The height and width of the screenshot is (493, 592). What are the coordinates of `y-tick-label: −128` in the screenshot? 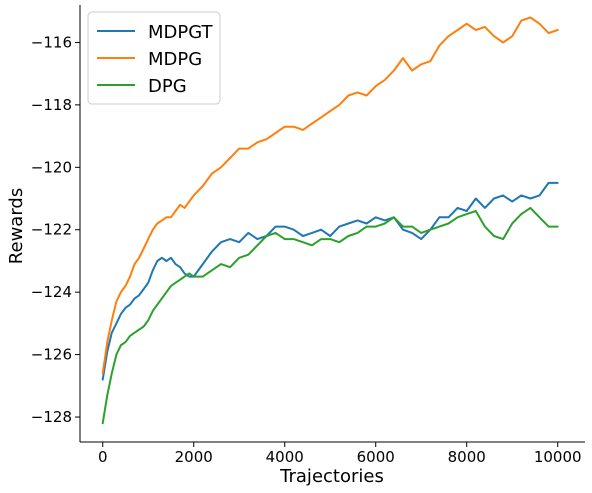 It's located at (51, 417).